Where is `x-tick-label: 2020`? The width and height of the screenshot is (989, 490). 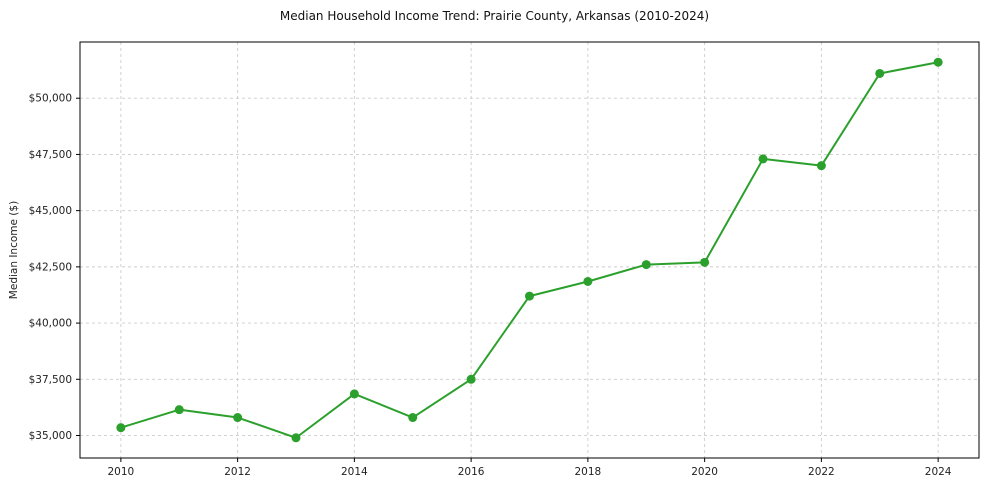
x-tick-label: 2020 is located at coordinates (704, 472).